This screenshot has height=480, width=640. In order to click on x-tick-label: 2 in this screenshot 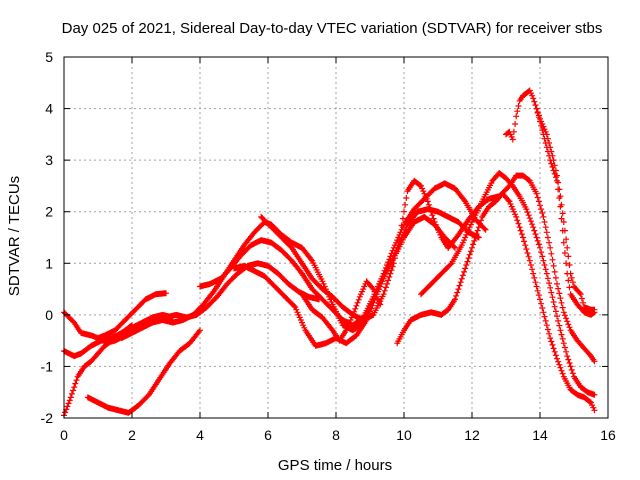, I will do `click(132, 435)`.